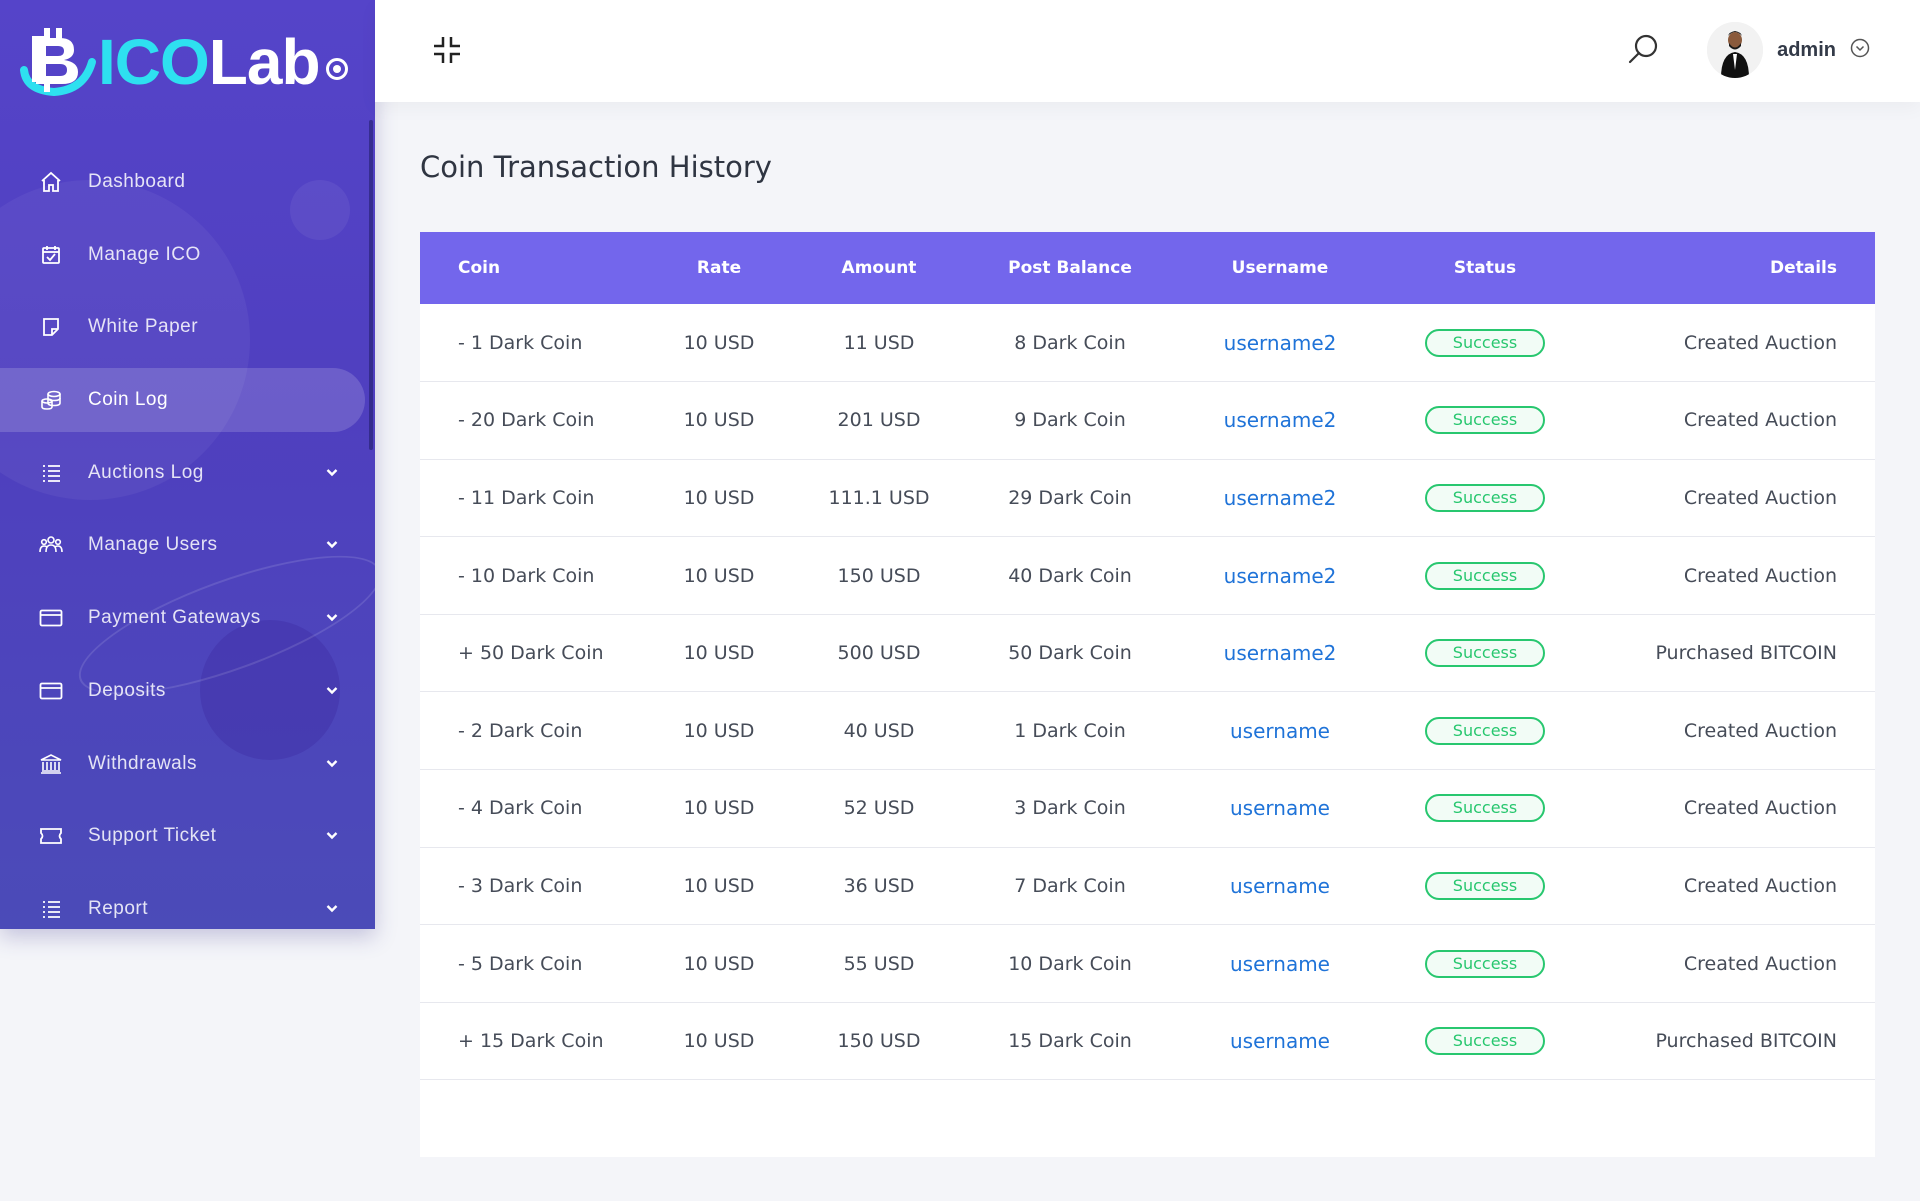 This screenshot has width=1920, height=1201. Describe the element at coordinates (1280, 268) in the screenshot. I see `column-header-username: Username` at that location.